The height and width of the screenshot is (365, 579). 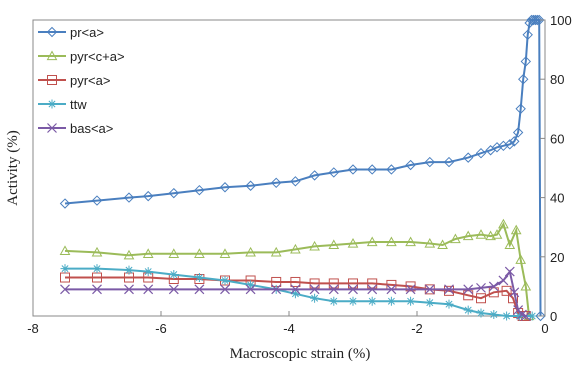 What do you see at coordinates (81, 56) in the screenshot?
I see `legend-item: pyr<c+a>` at bounding box center [81, 56].